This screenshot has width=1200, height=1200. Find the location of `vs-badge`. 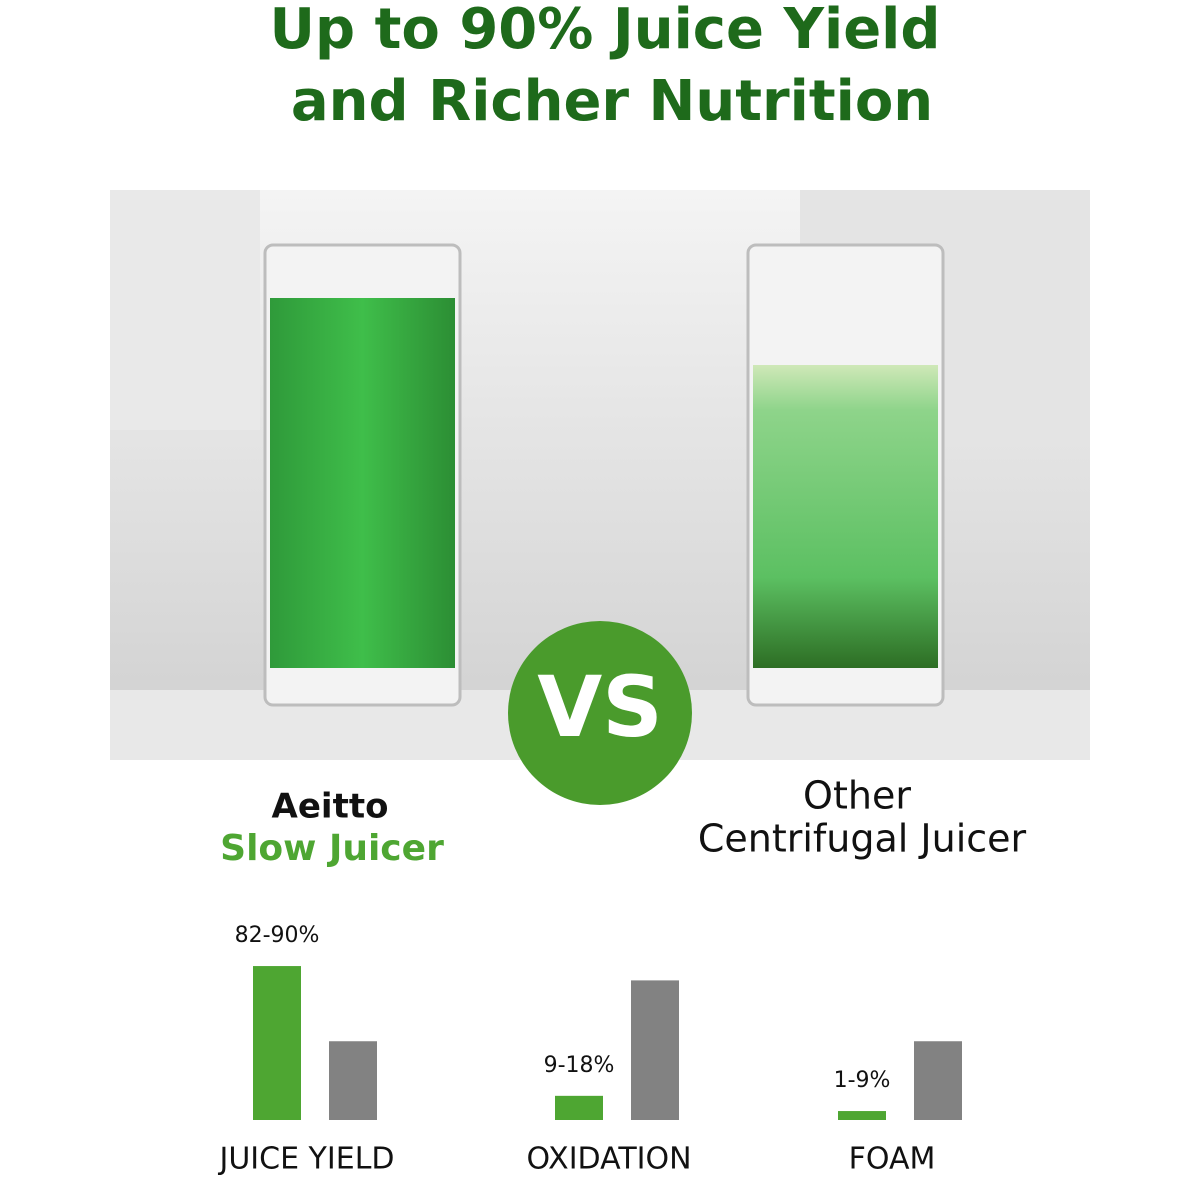

vs-badge is located at coordinates (600, 713).